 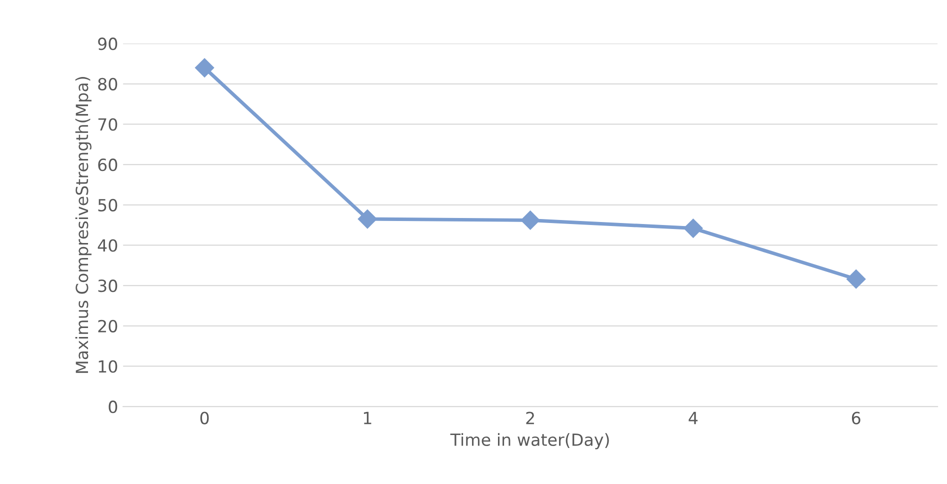 What do you see at coordinates (108, 326) in the screenshot?
I see `y-tick-label: 20` at bounding box center [108, 326].